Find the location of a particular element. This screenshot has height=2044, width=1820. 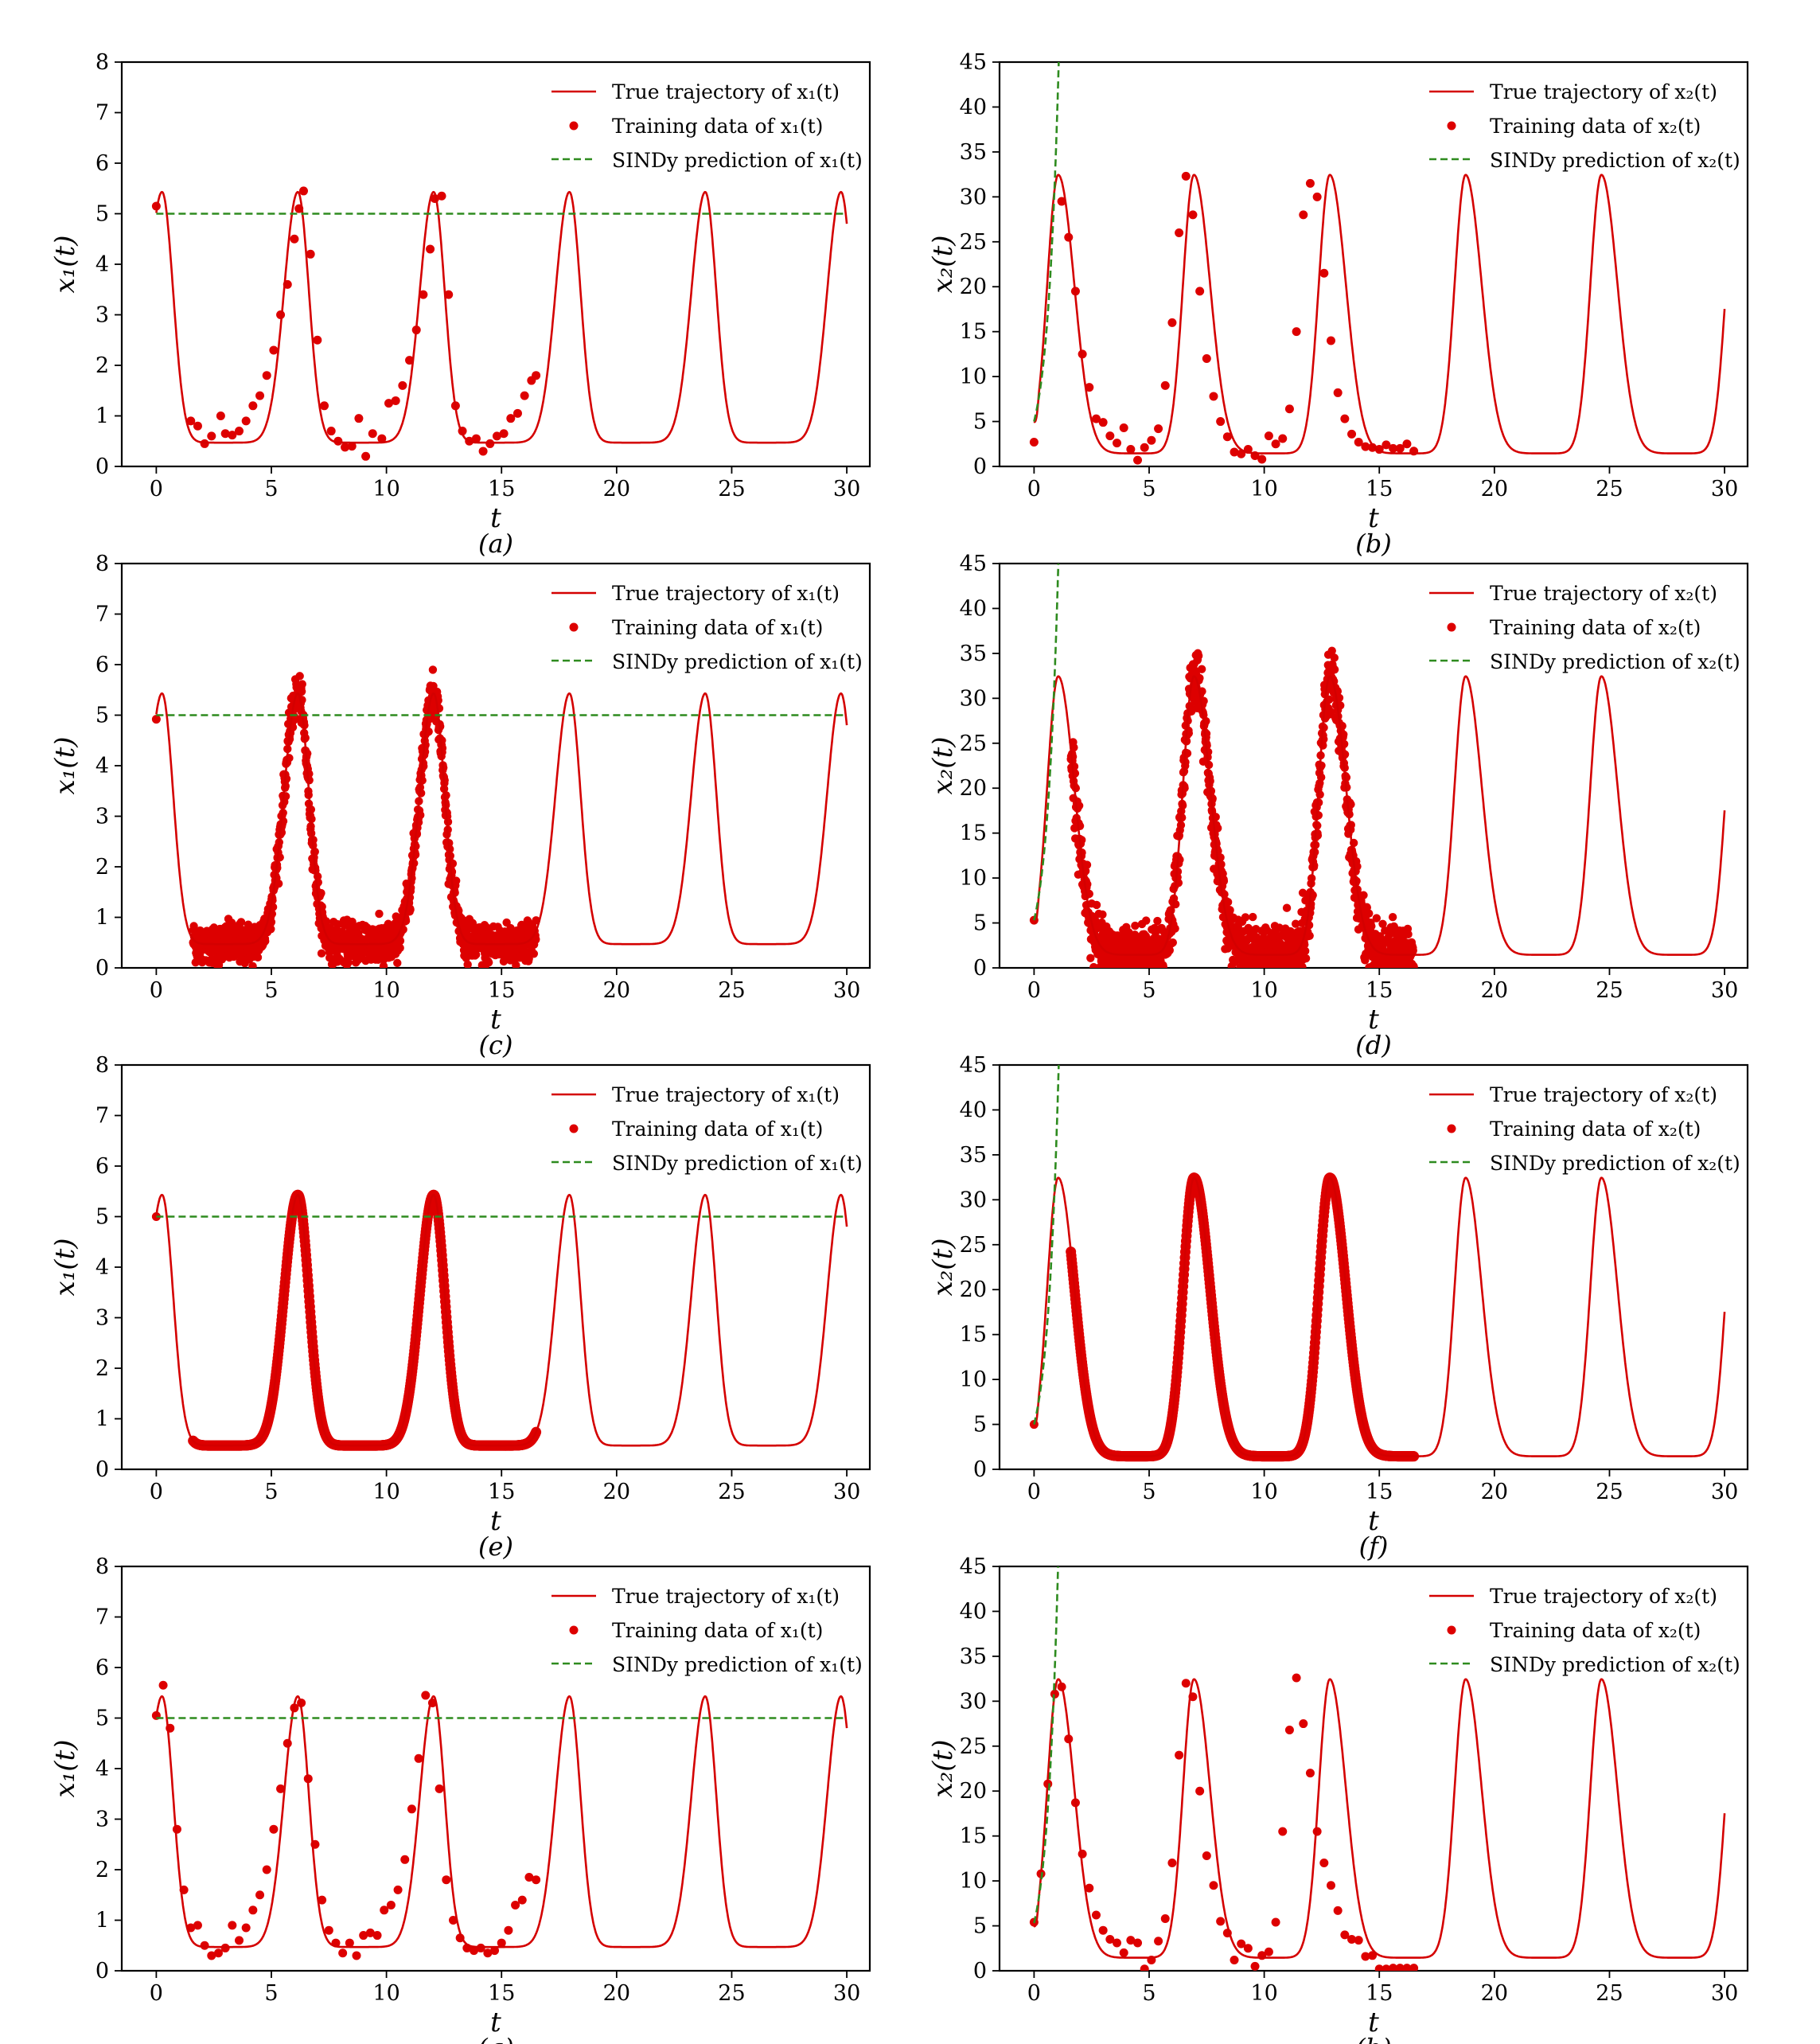

y-tick-label: 5 is located at coordinates (102, 214).